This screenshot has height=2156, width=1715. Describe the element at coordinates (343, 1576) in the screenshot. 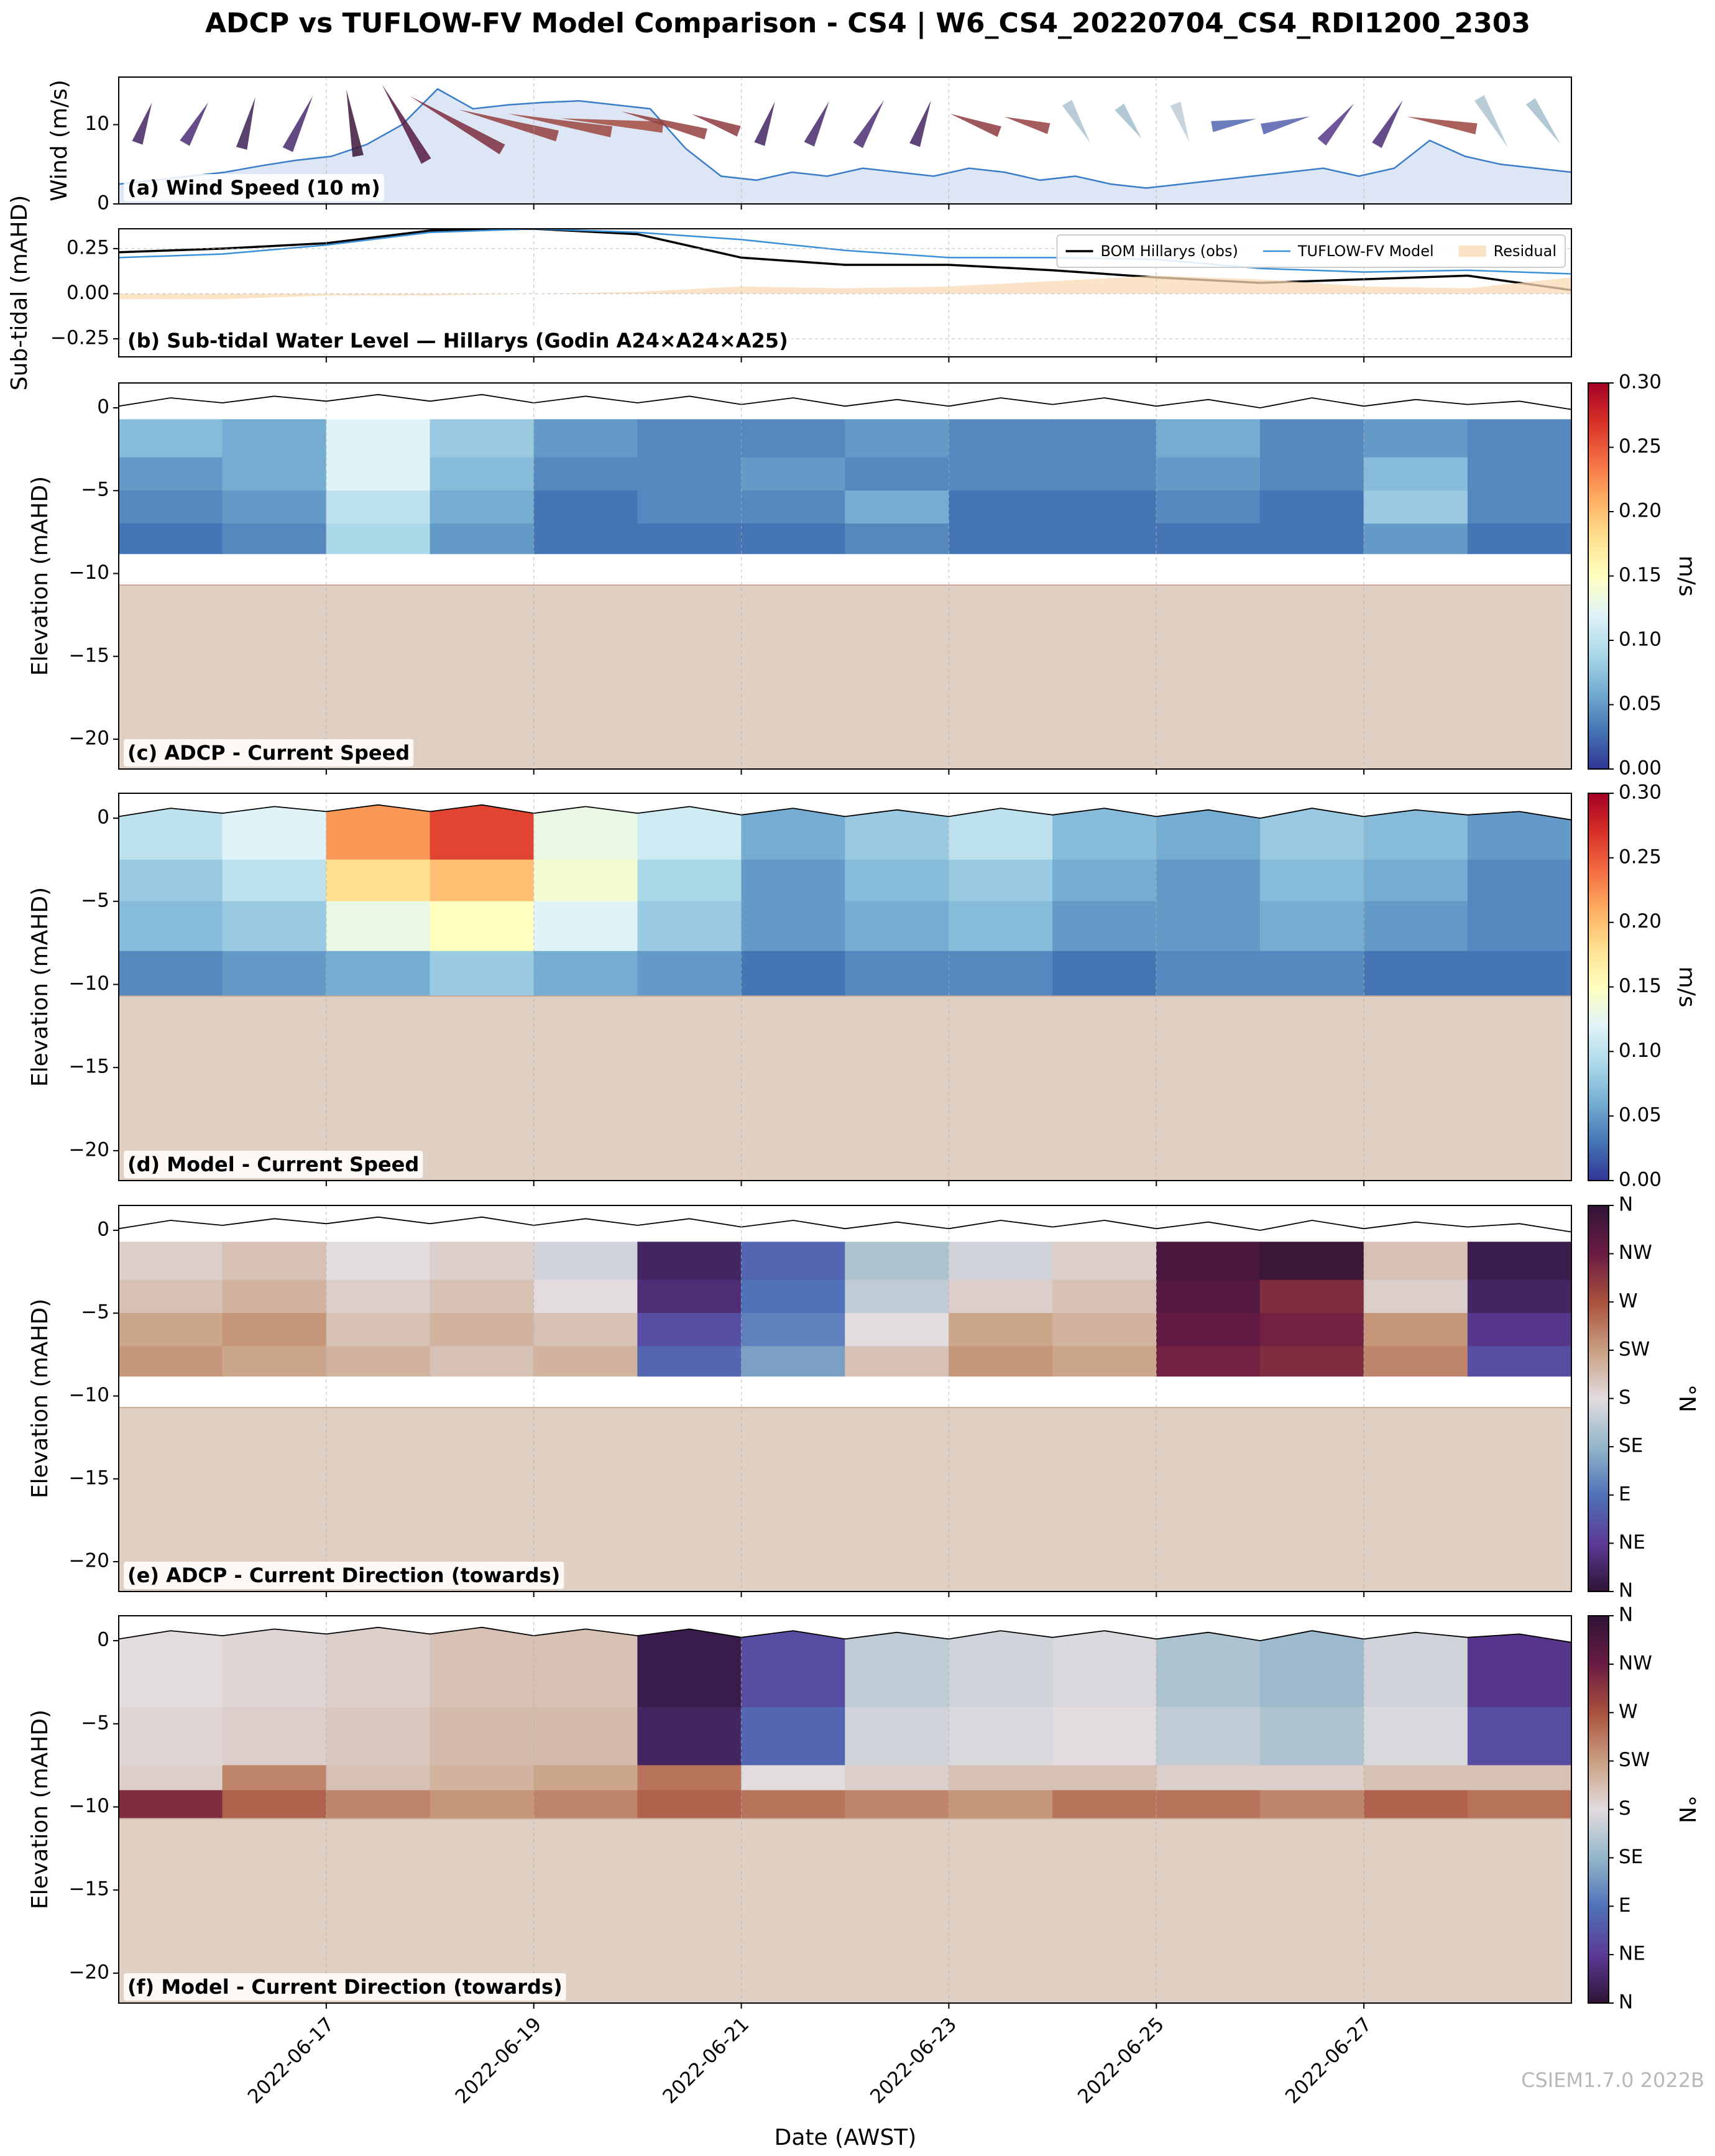

I see `panel-annotation: (e) ADCP - Current Direction (towards)` at that location.